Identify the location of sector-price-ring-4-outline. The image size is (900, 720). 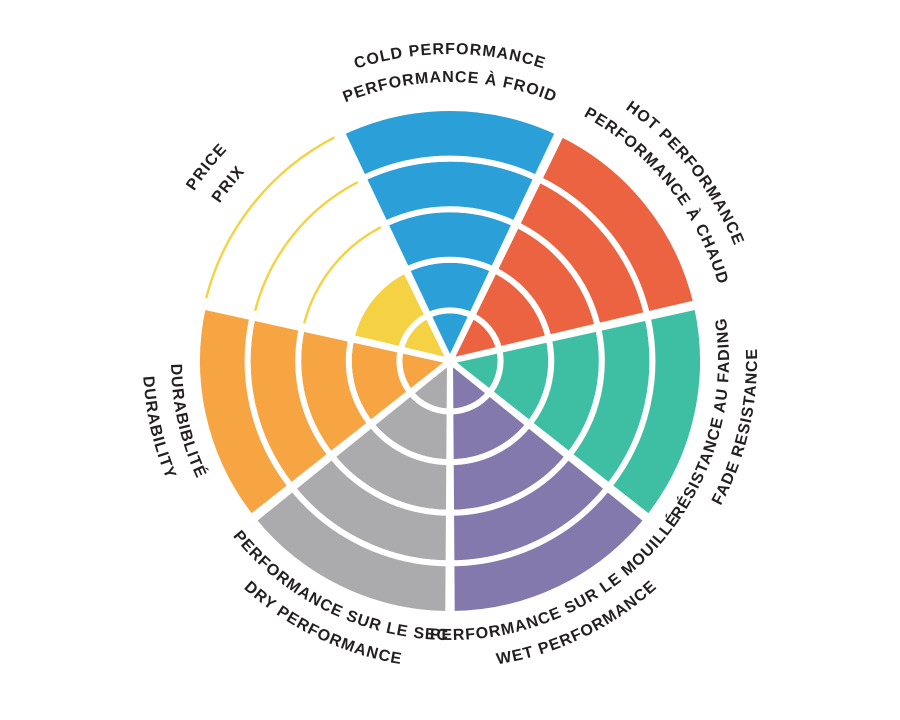
(306, 246).